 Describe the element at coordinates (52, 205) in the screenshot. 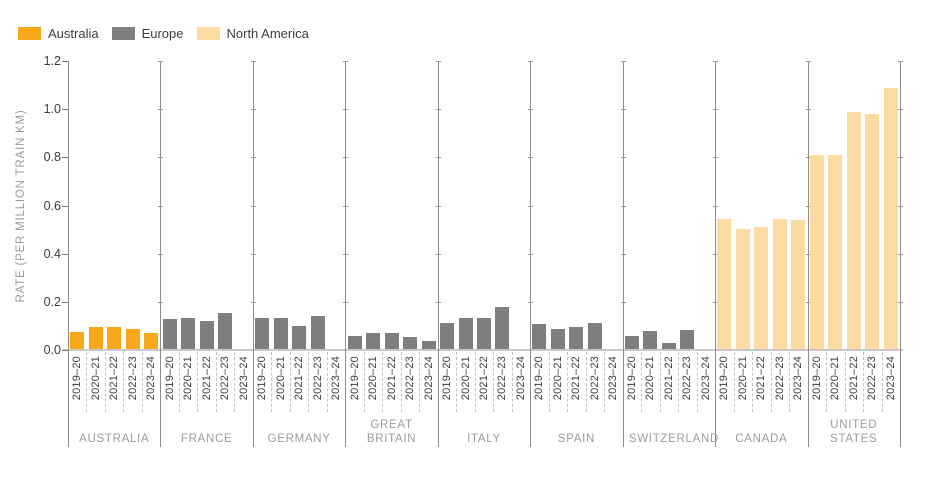

I see `y-tick-label: 0.6` at that location.